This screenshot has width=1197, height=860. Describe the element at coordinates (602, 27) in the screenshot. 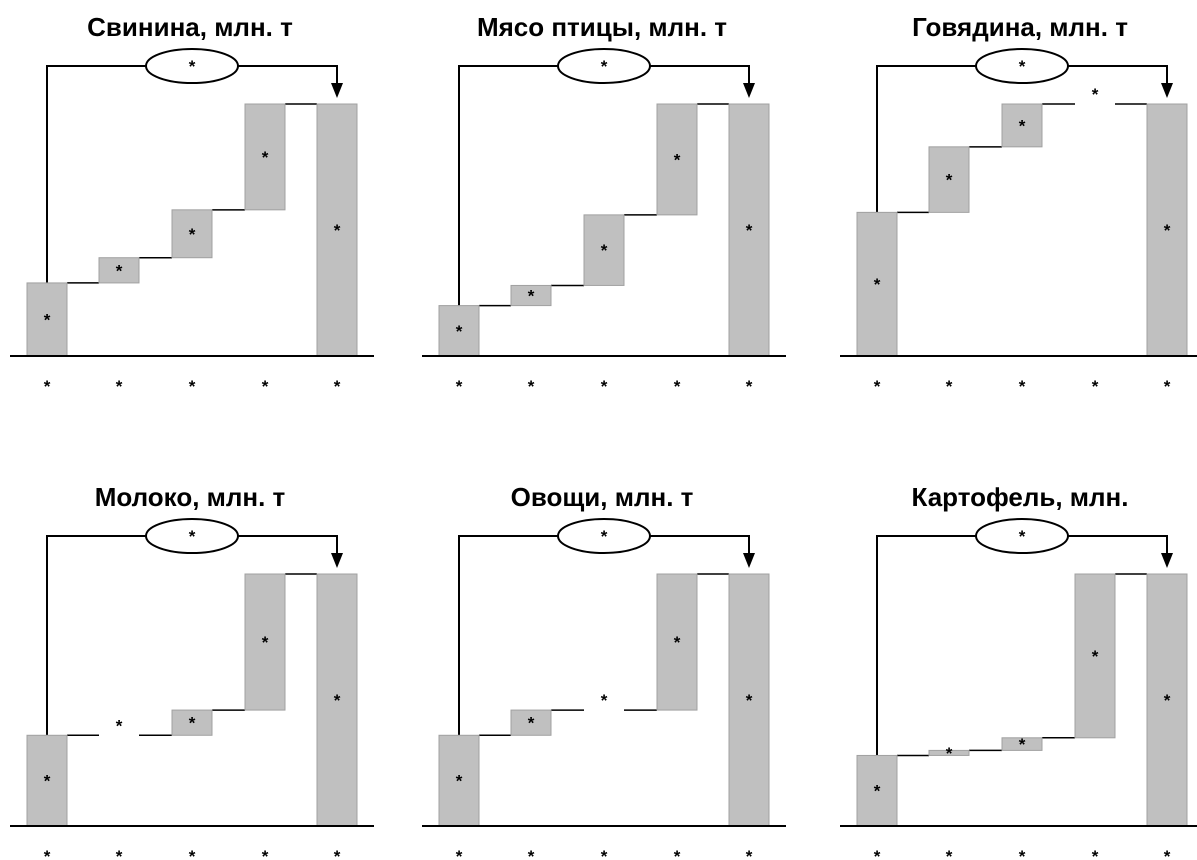

I see `chart-title: Мясо птицы, млн. т` at that location.